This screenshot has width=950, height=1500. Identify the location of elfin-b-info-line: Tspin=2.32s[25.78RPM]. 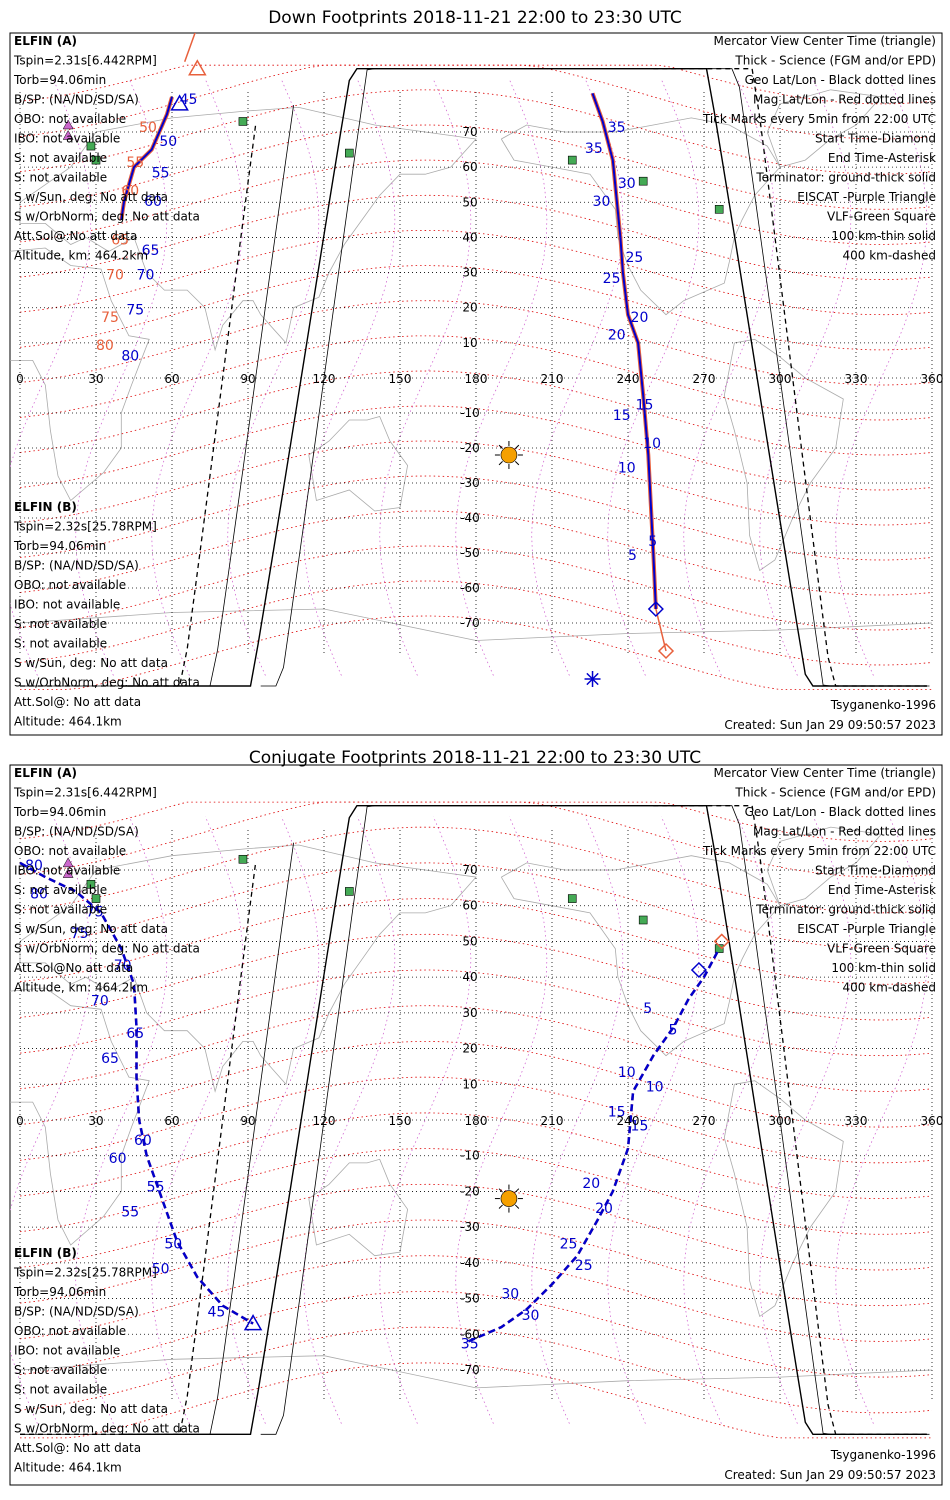
(85, 1273).